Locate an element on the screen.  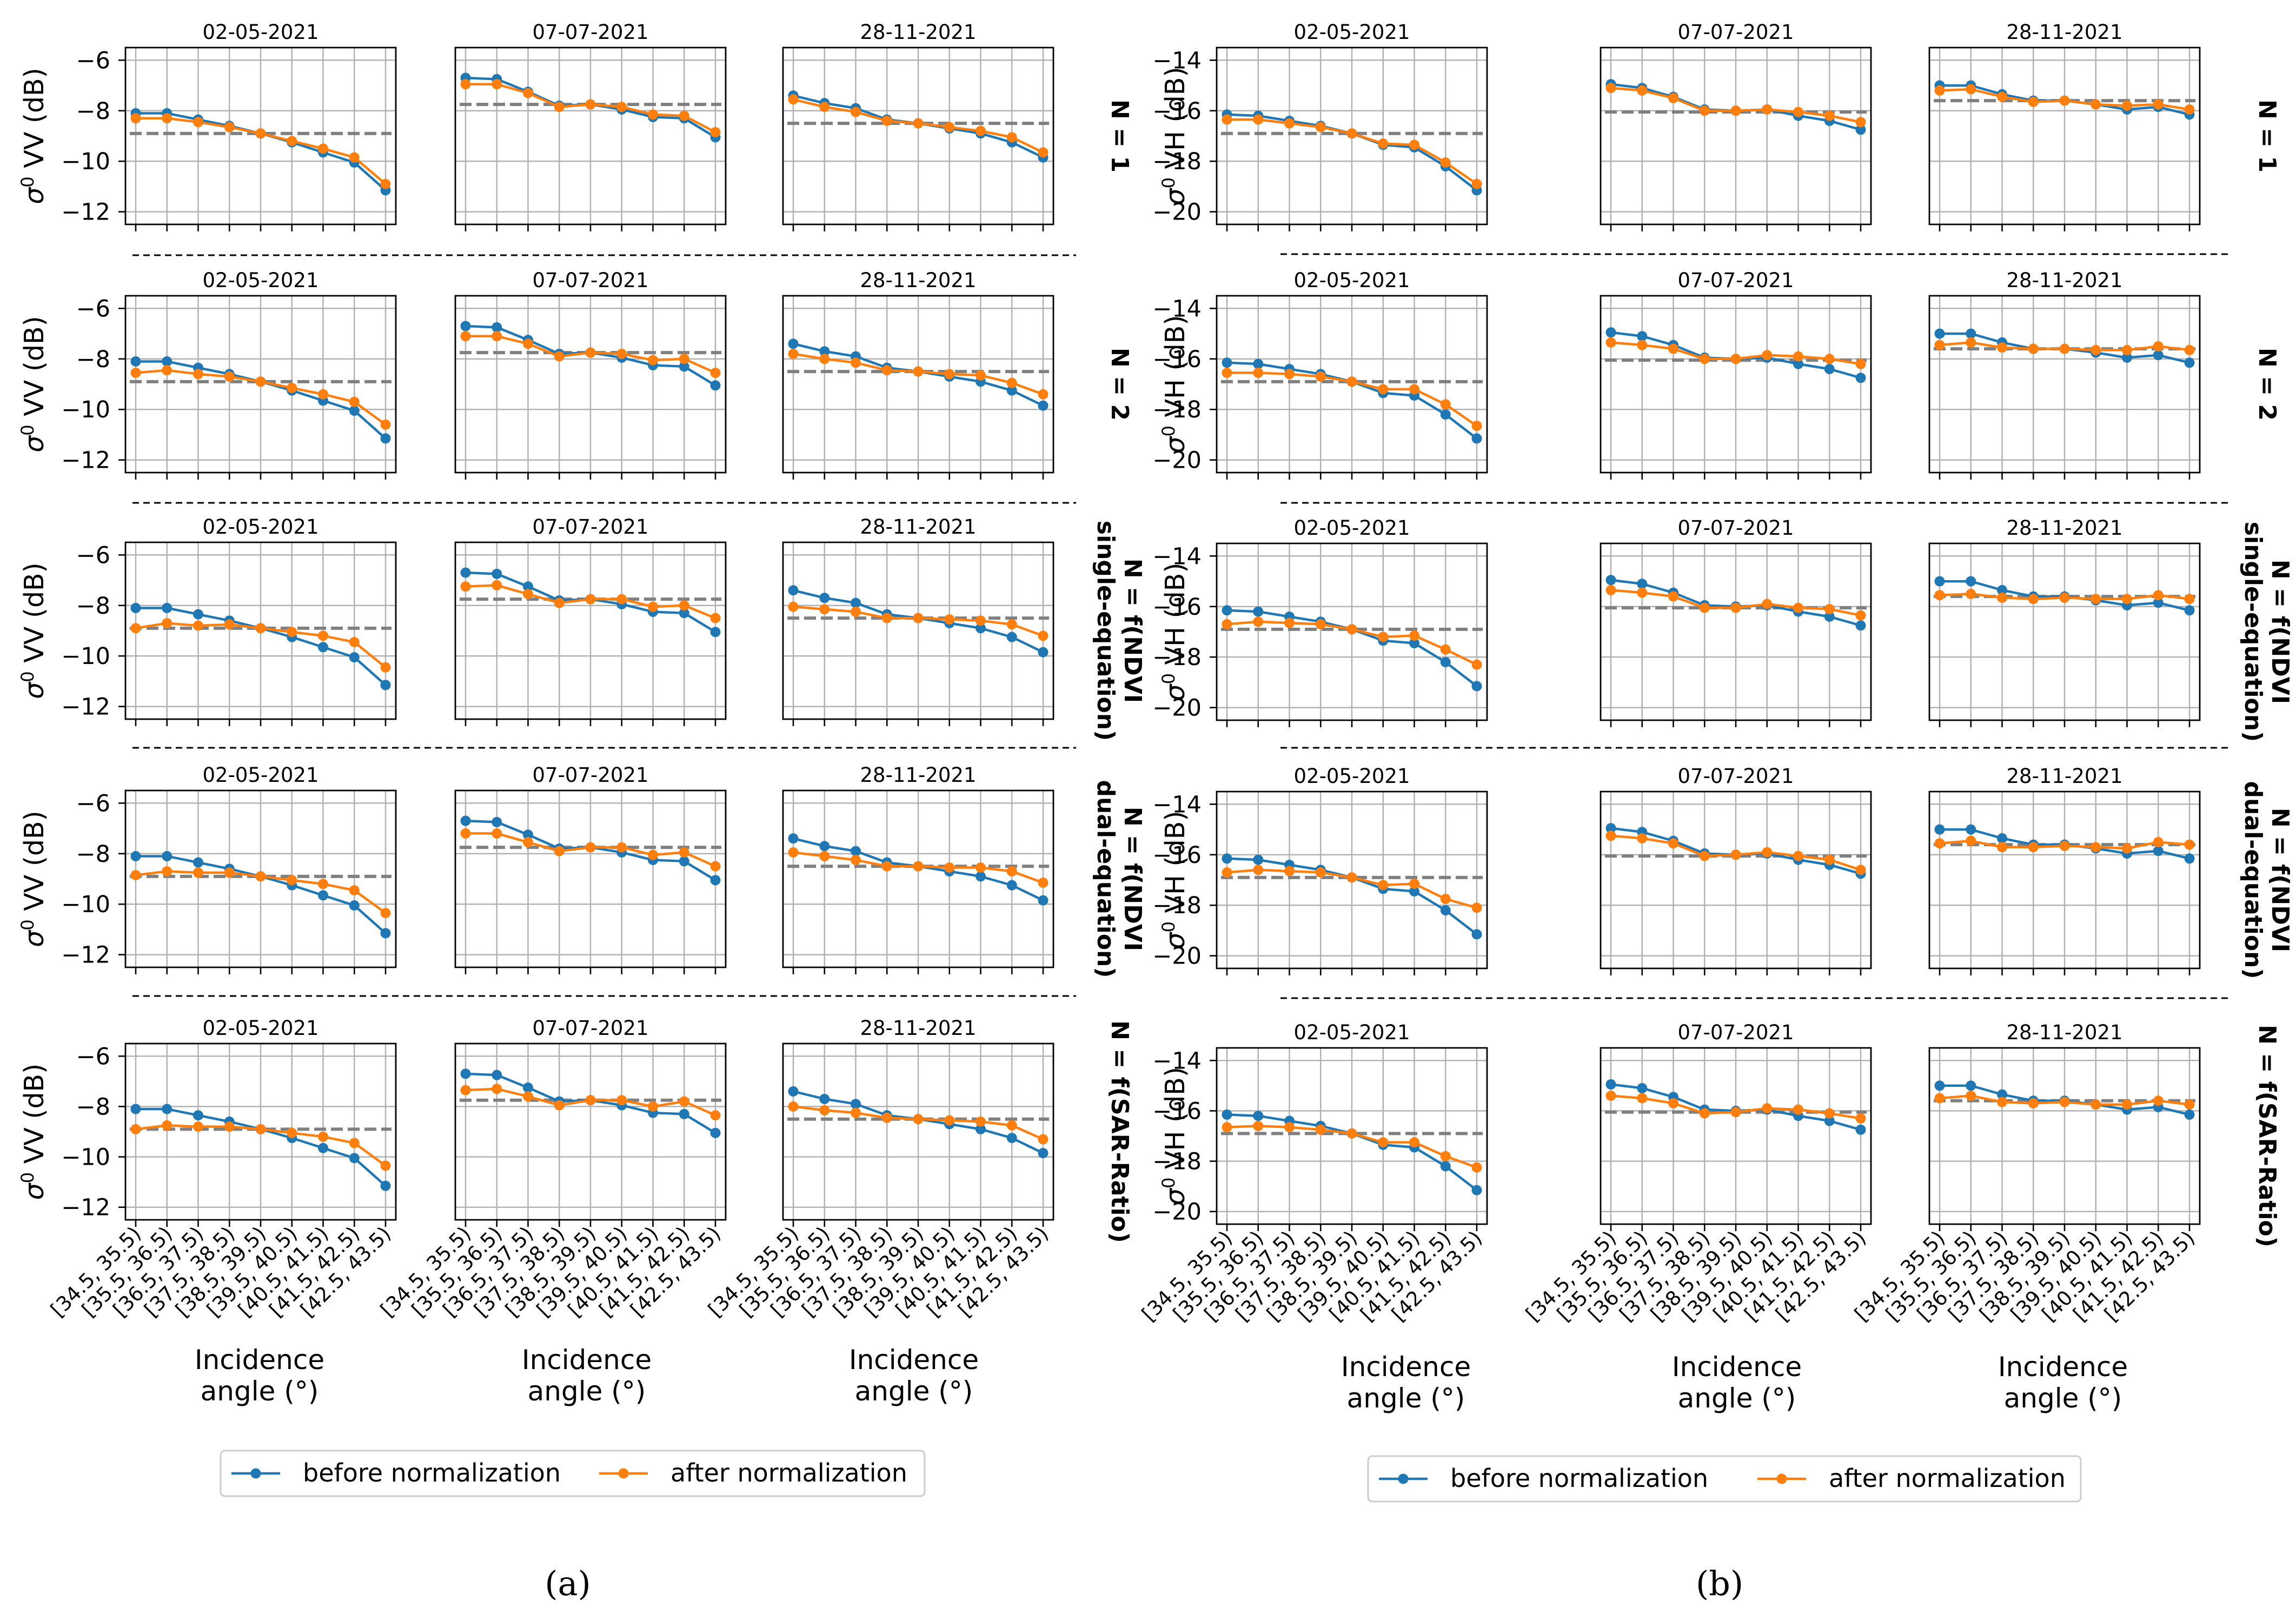
x-axis-label-line2: angle (°) is located at coordinates (260, 1391).